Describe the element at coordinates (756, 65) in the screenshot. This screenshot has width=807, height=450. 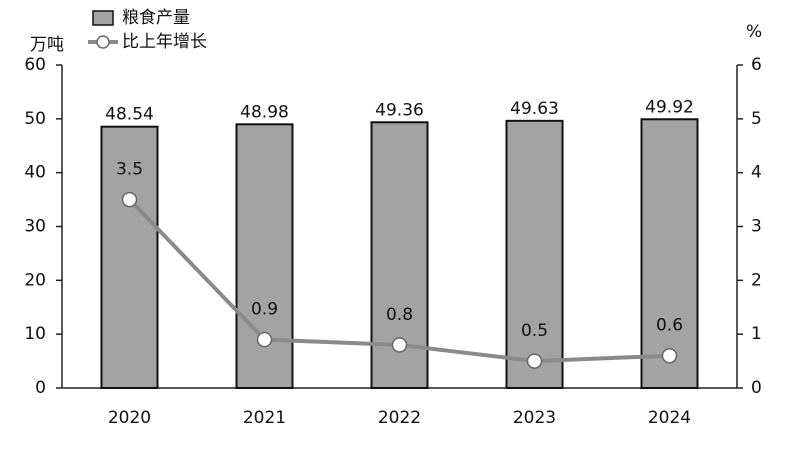
I see `y2-tick-label: 6` at that location.